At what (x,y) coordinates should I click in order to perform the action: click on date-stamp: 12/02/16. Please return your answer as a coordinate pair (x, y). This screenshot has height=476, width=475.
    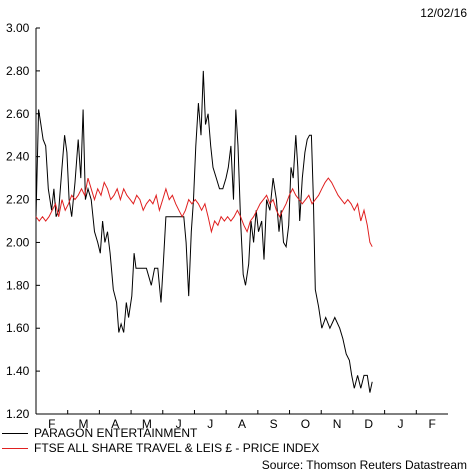
    Looking at the image, I should click on (443, 13).